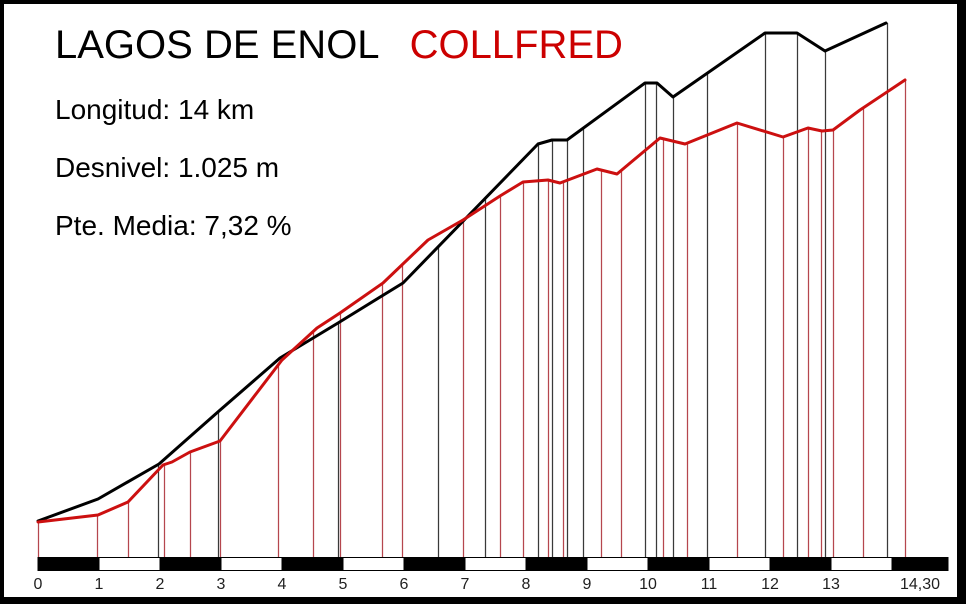  What do you see at coordinates (648, 584) in the screenshot?
I see `axis-tick-label: 10` at bounding box center [648, 584].